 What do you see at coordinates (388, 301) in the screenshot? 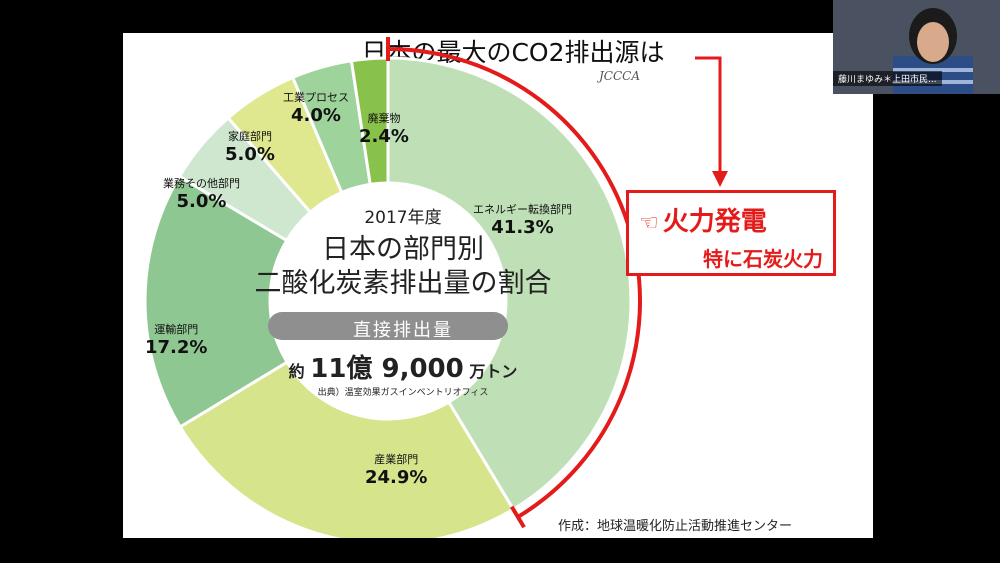
I see `donut-center-disc` at bounding box center [388, 301].